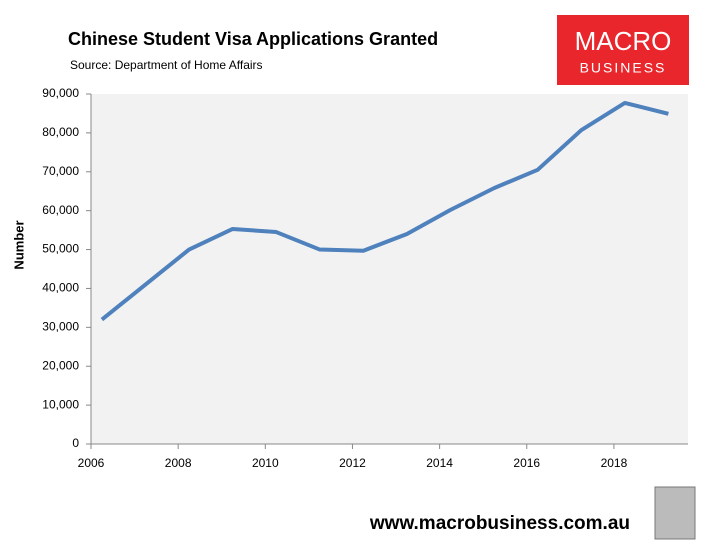 Image resolution: width=708 pixels, height=555 pixels. What do you see at coordinates (60, 249) in the screenshot?
I see `y-tick-label: 50,000` at bounding box center [60, 249].